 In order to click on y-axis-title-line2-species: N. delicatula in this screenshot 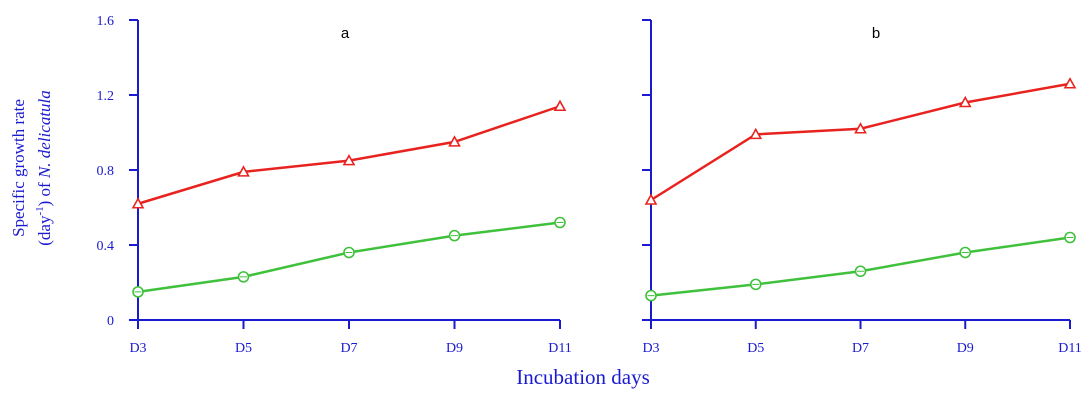, I will do `click(44, 134)`.